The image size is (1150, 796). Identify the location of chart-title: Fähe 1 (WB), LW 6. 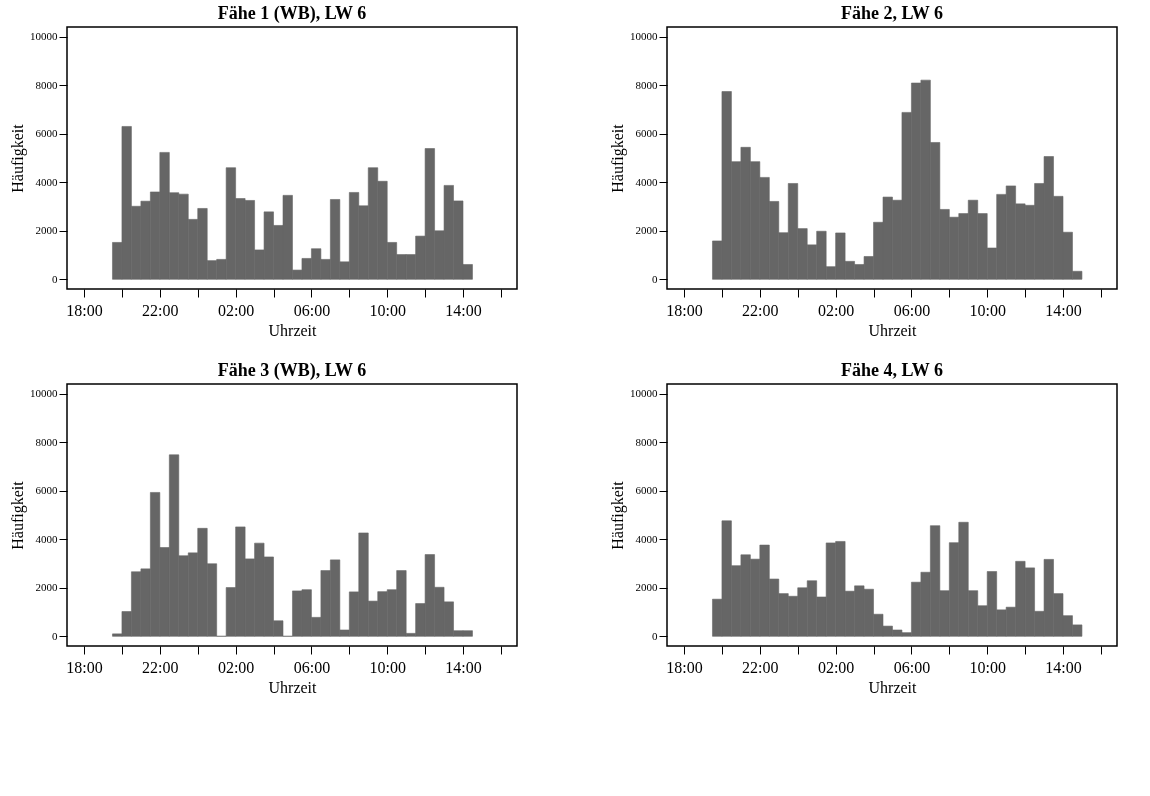
(292, 13).